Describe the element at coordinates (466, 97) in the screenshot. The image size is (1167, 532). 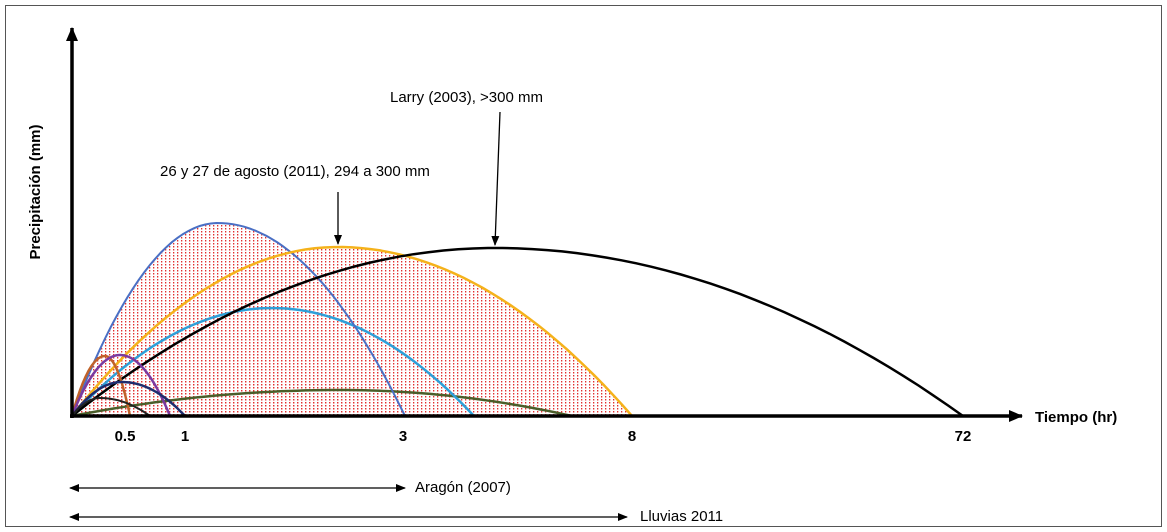
I see `annotation: Larry (2003), >300 mm` at that location.